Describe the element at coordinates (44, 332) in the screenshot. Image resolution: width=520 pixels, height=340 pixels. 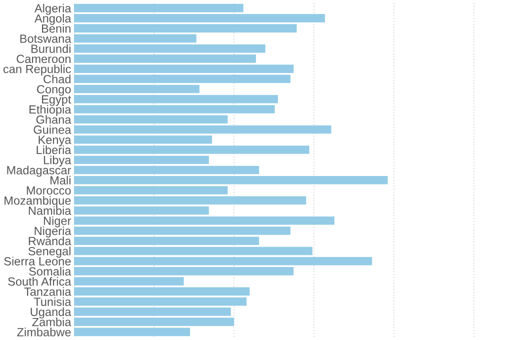
I see `y-tick-label: Zimbabwe` at that location.